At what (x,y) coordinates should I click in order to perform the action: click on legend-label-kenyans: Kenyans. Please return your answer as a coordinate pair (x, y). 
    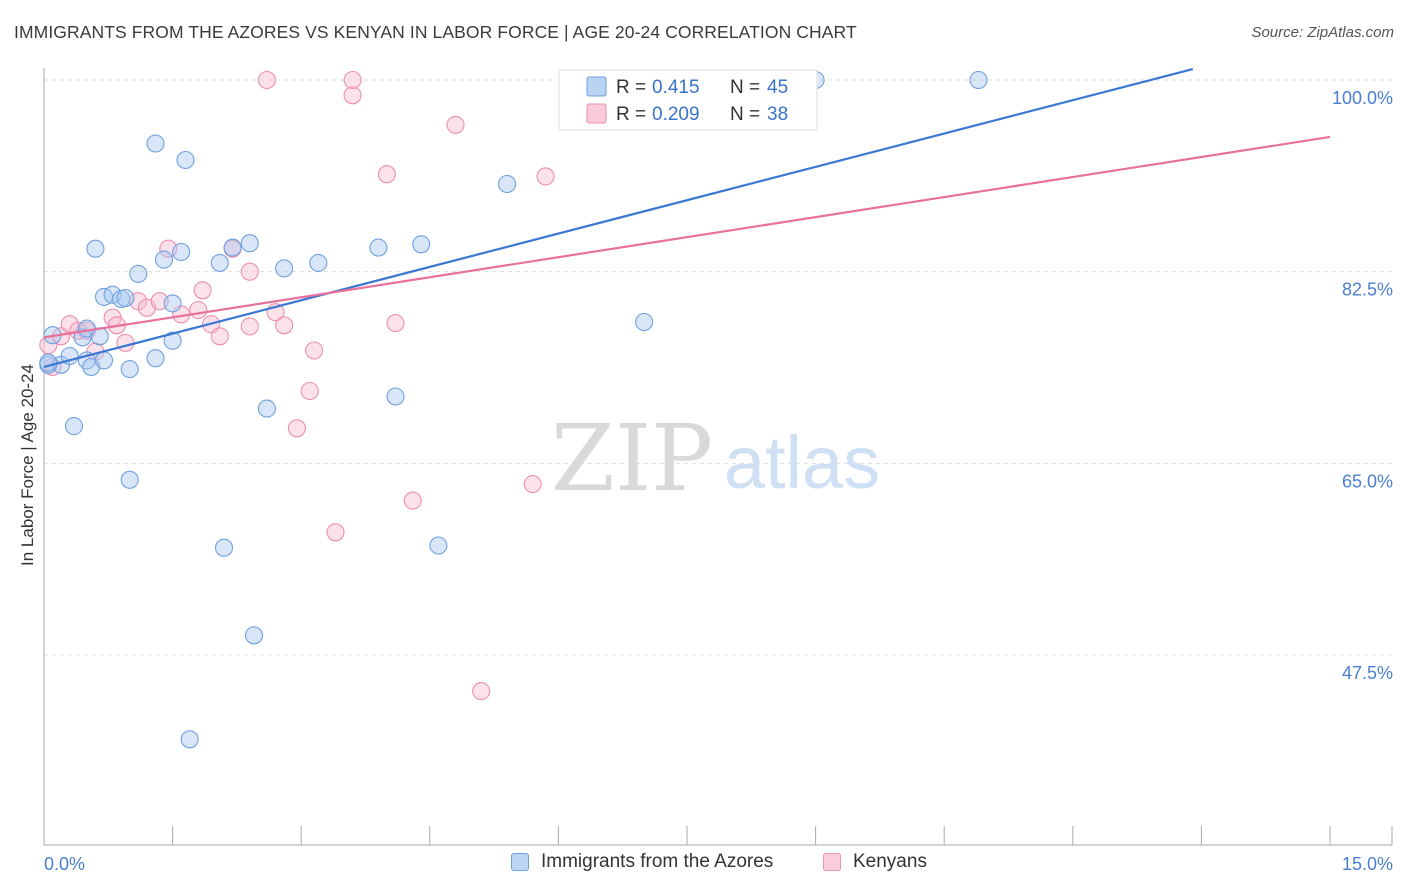
    Looking at the image, I should click on (890, 861).